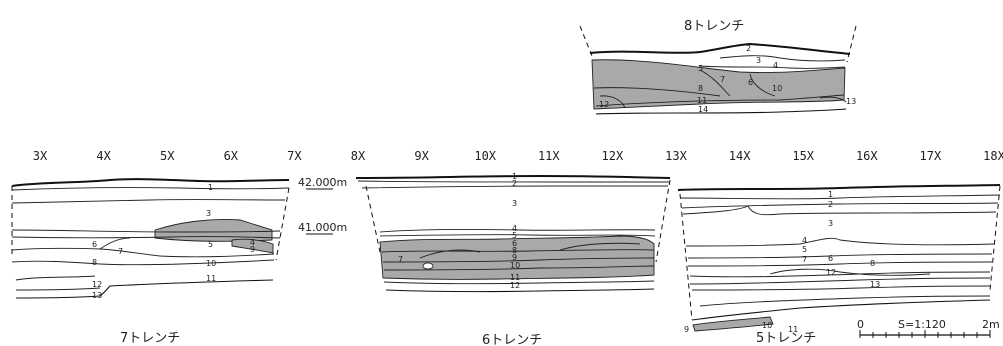 The height and width of the screenshot is (346, 1003). Describe the element at coordinates (676, 156) in the screenshot. I see `grid-label: 13X` at that location.